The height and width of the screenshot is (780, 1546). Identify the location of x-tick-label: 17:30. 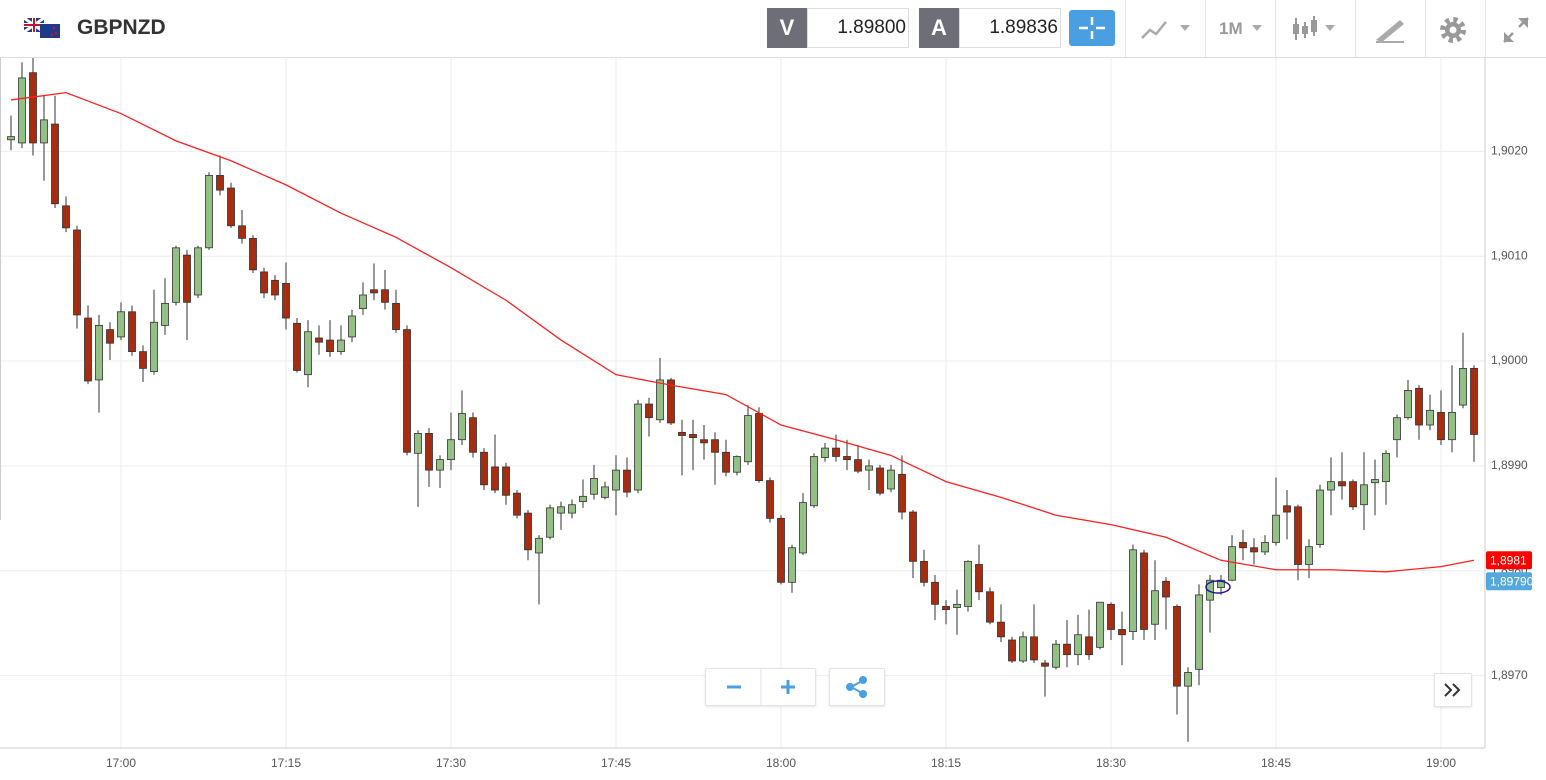
(451, 763).